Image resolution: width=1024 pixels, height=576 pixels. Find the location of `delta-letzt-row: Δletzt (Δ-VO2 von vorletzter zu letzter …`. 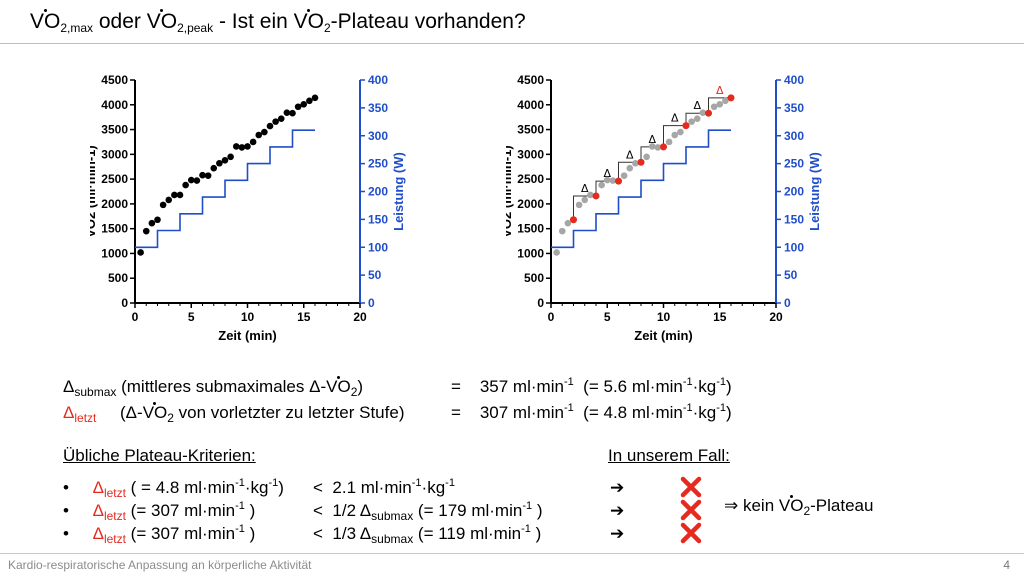

delta-letzt-row: Δletzt (Δ-VO2 von vorletzter zu letzter … is located at coordinates (234, 413).